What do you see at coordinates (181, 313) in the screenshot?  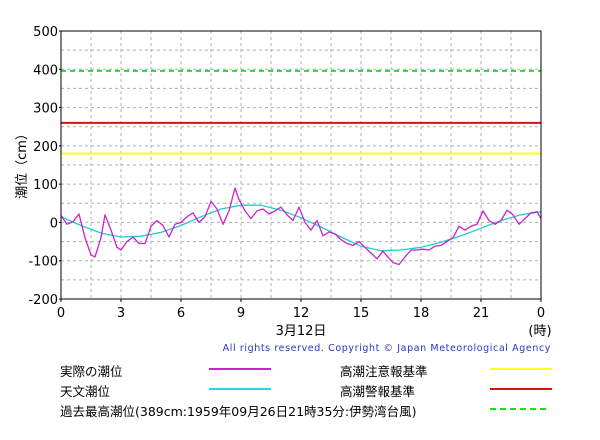 I see `x-tick-label: 6` at bounding box center [181, 313].